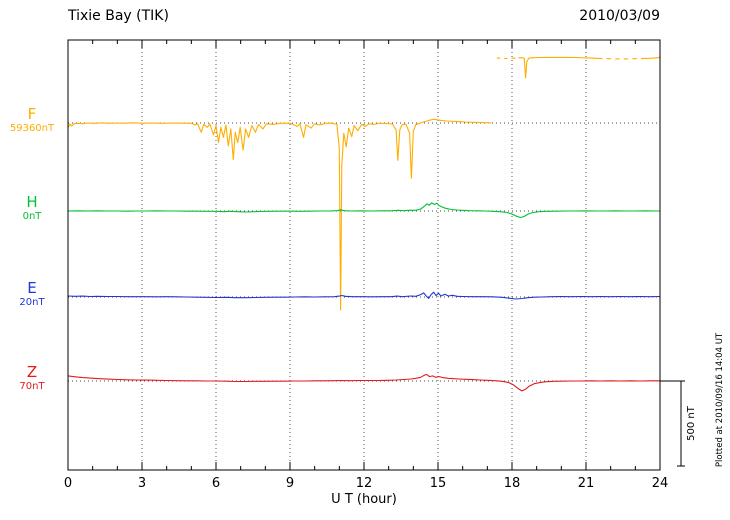 This screenshot has height=520, width=730. I want to click on plotted-at-note: Plotted at 2010/09/16 14:04 UT, so click(720, 399).